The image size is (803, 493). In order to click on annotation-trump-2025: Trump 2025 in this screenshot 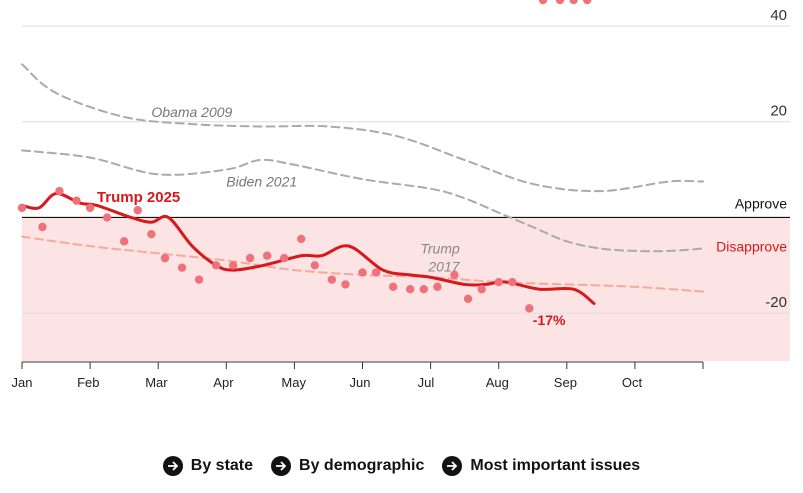, I will do `click(138, 197)`.